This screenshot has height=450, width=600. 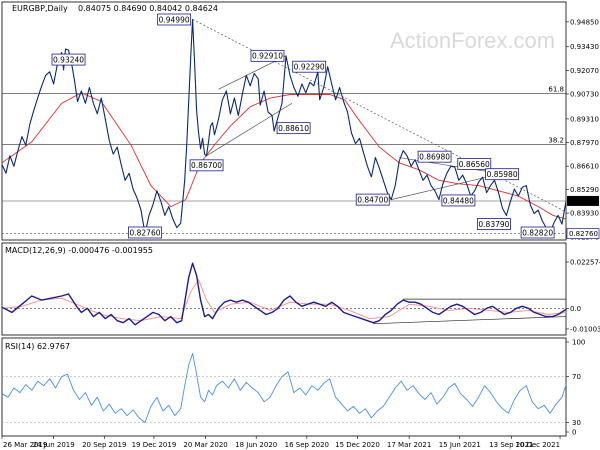 I want to click on x-tick-label: 13 Sep 2021, so click(x=511, y=445).